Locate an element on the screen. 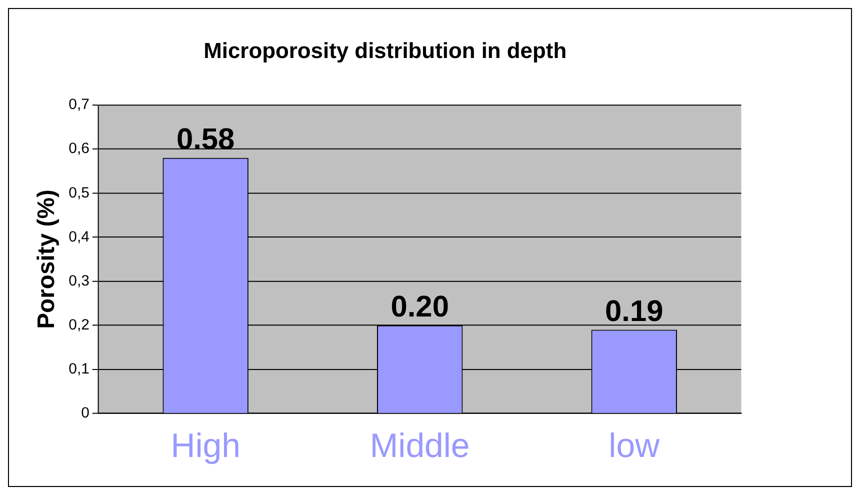  chart-title: Microporosity distribution in depth is located at coordinates (385, 51).